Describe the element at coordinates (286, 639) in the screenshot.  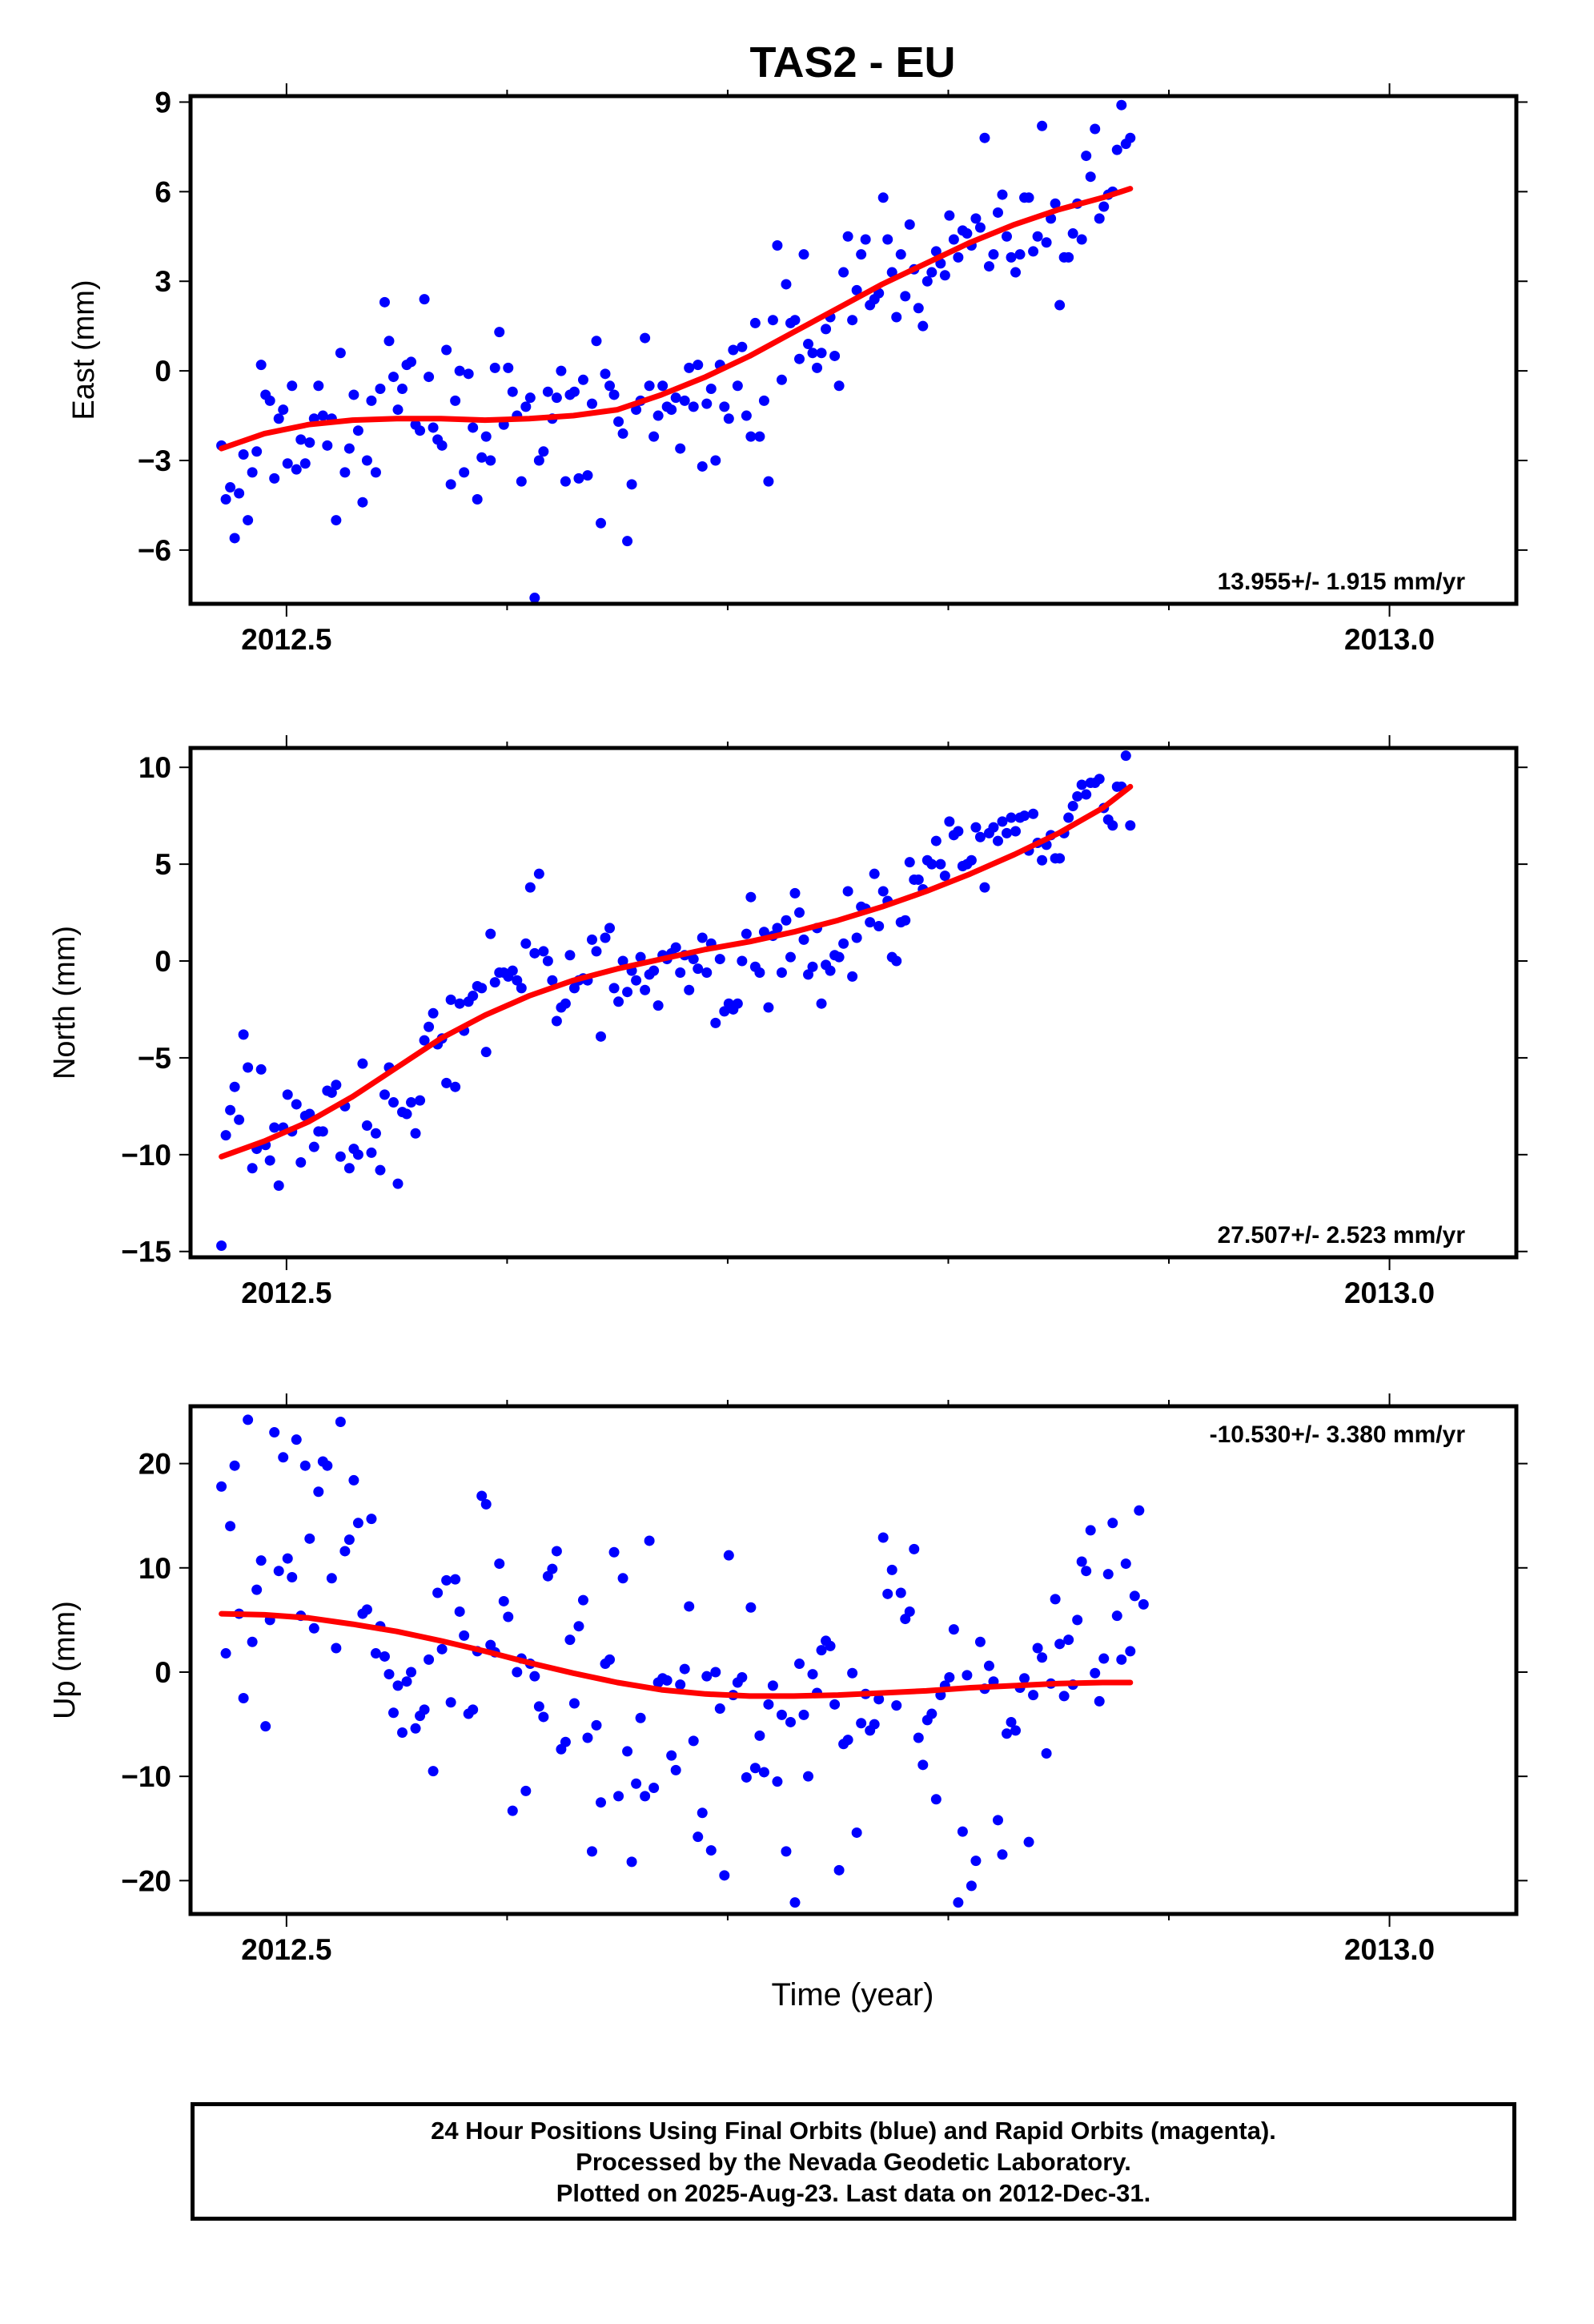
I see `x-tick-label: 2012.5` at that location.